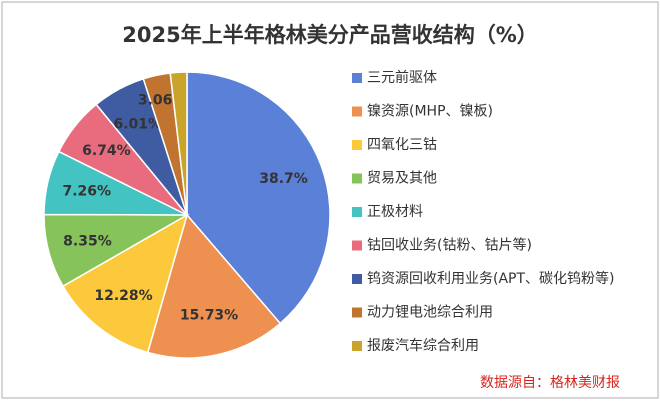  Describe the element at coordinates (330, 35) in the screenshot. I see `chart-title: 2025年上半年格林美分产品营收结构（%）` at that location.